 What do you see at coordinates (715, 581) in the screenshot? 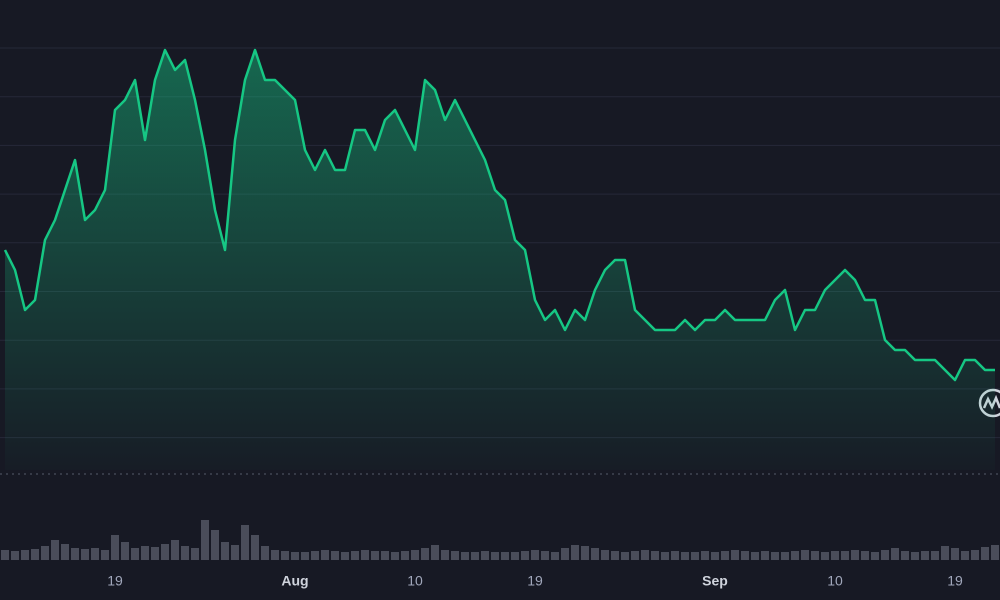
I see `x-tick-label: Sep` at bounding box center [715, 581].